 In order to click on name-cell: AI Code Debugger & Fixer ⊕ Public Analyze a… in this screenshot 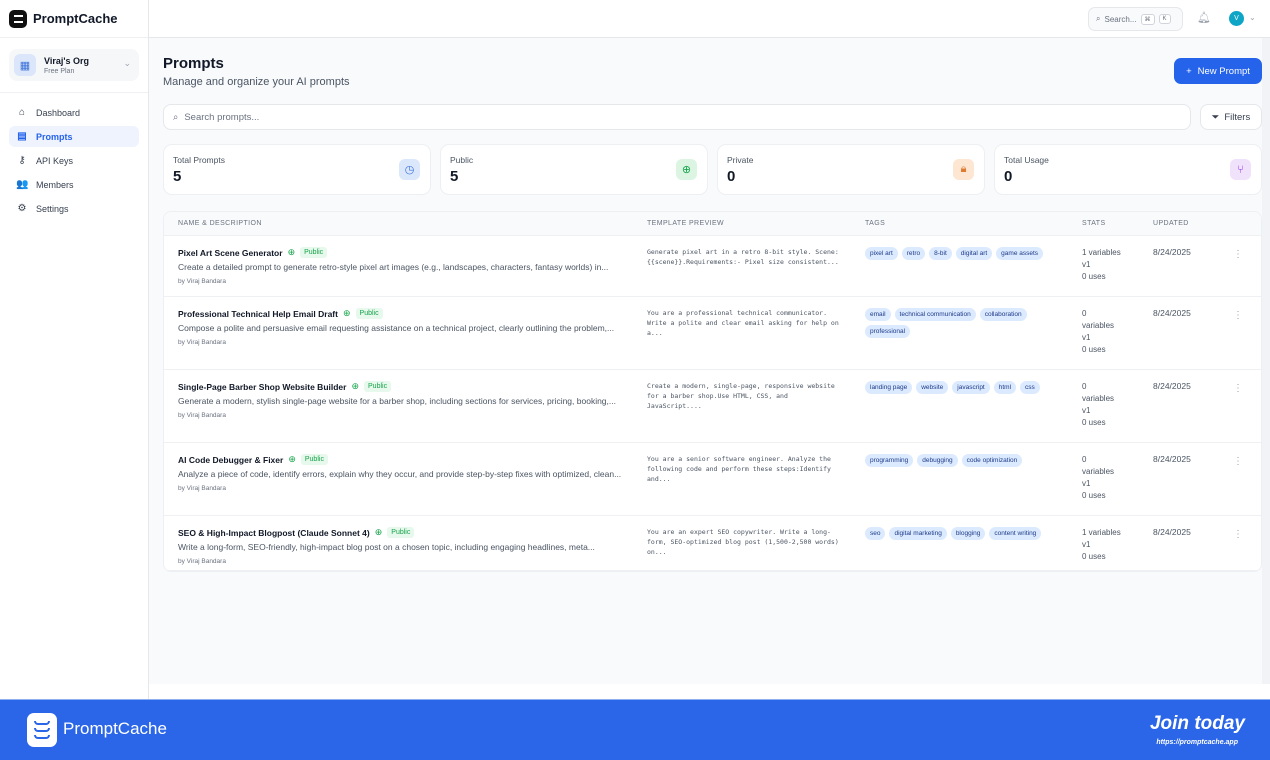, I will do `click(400, 473)`.